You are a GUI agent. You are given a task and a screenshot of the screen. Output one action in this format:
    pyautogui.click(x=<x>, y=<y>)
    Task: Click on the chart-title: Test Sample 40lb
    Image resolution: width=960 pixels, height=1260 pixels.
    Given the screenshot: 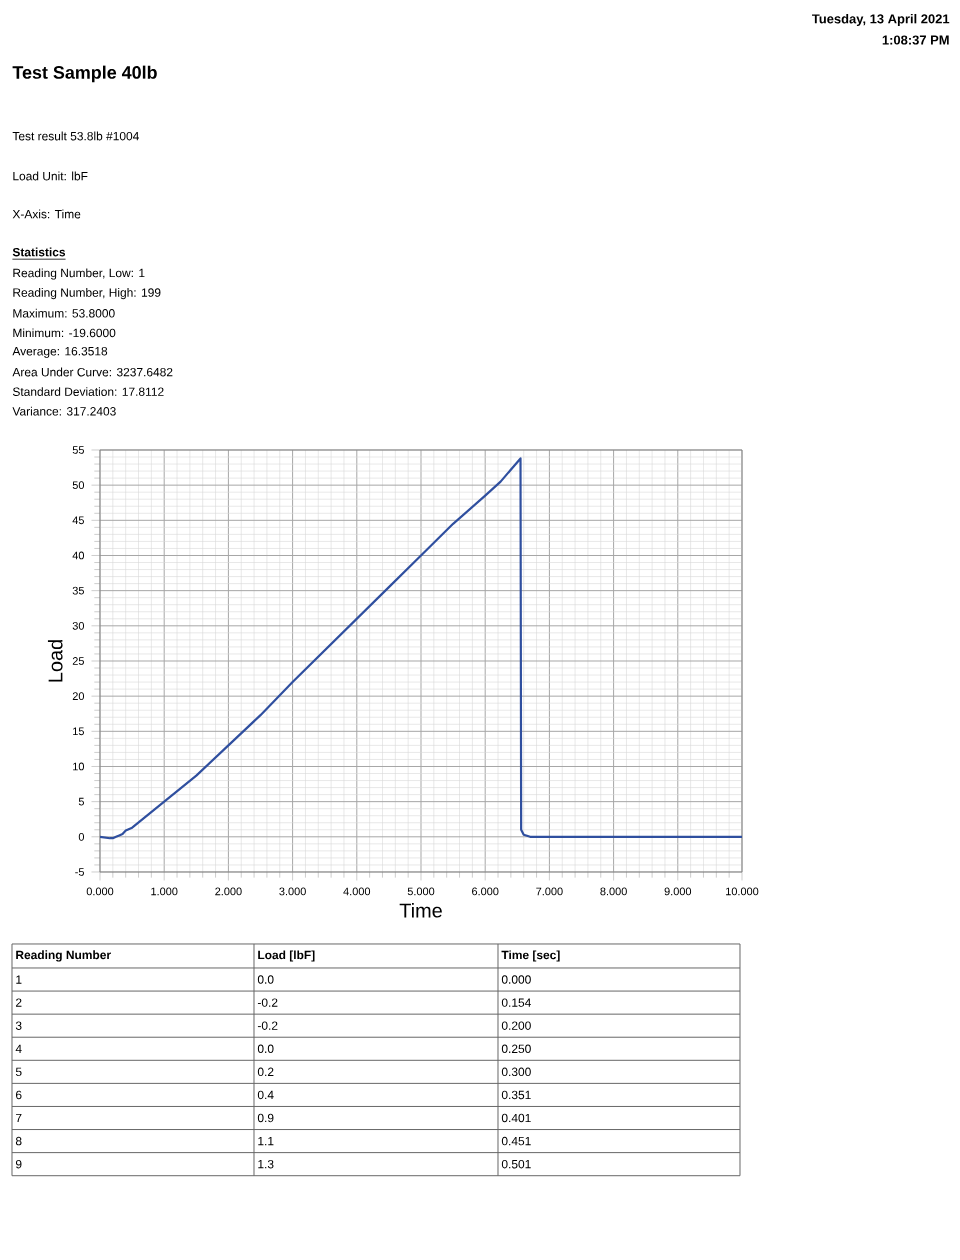 What is the action you would take?
    pyautogui.click(x=84, y=74)
    